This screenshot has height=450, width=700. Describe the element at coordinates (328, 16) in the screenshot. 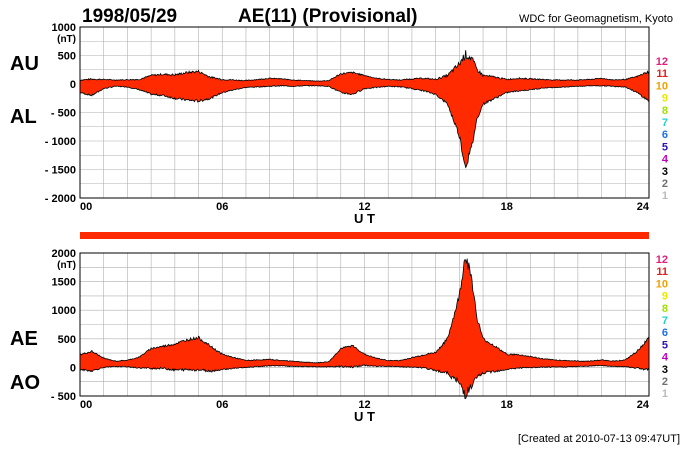

I see `plot-title: AE(11) (Provisional)` at that location.